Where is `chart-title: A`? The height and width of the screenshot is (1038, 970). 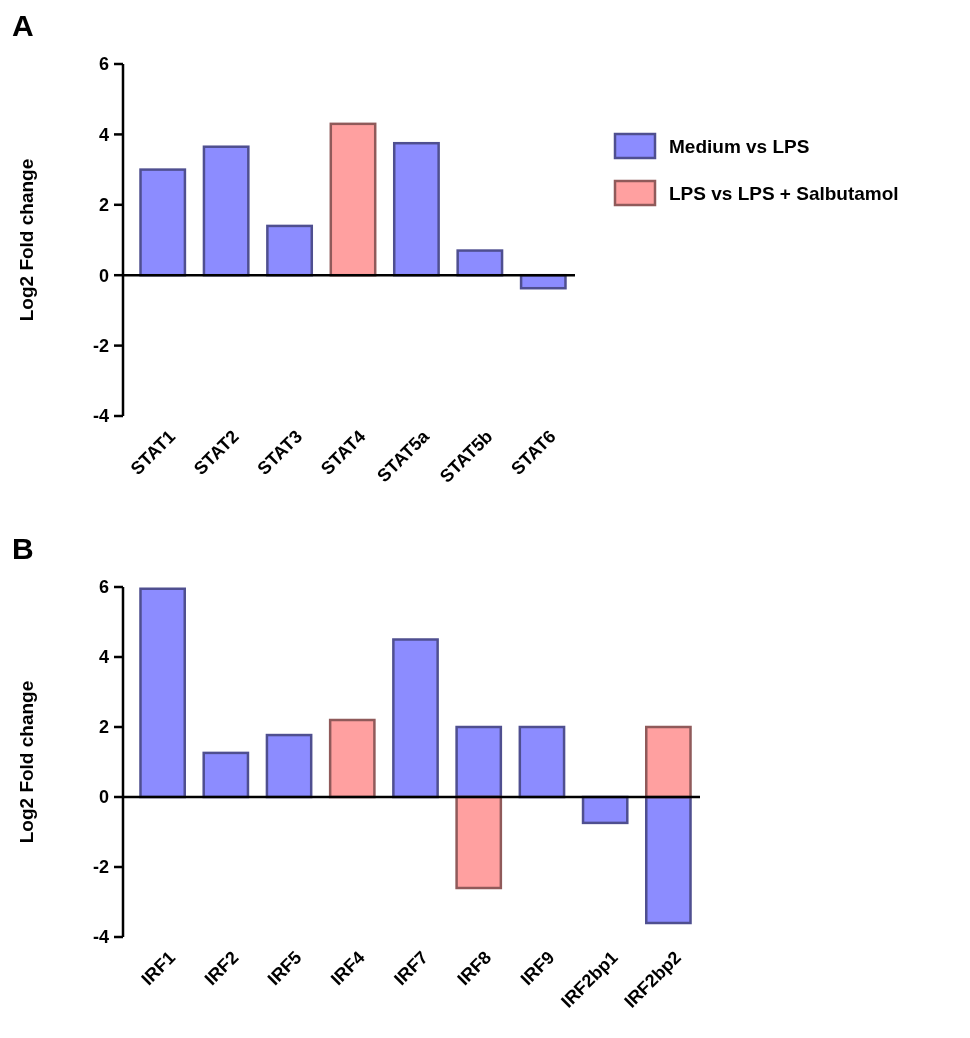
chart-title: A is located at coordinates (23, 25).